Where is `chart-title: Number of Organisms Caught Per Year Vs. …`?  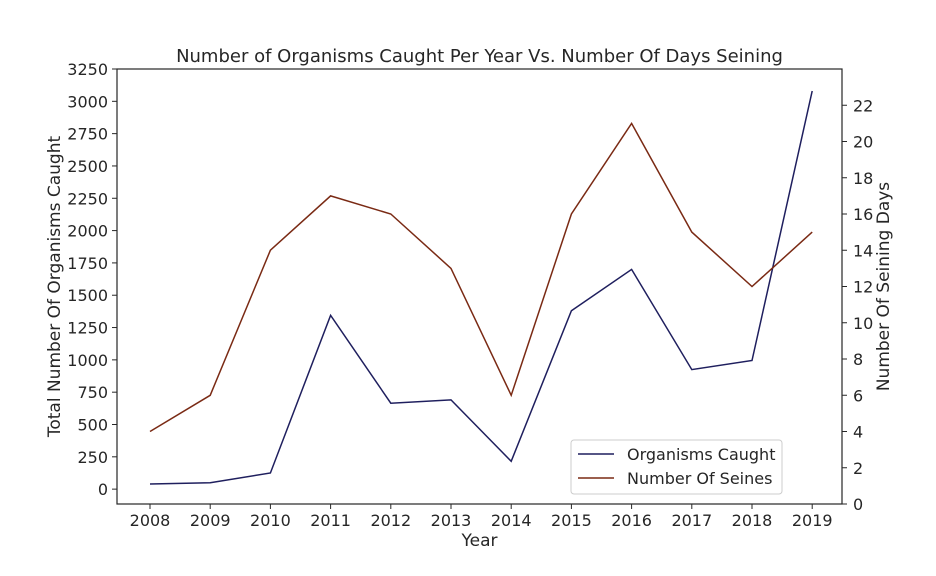
chart-title: Number of Organisms Caught Per Year Vs. … is located at coordinates (479, 56).